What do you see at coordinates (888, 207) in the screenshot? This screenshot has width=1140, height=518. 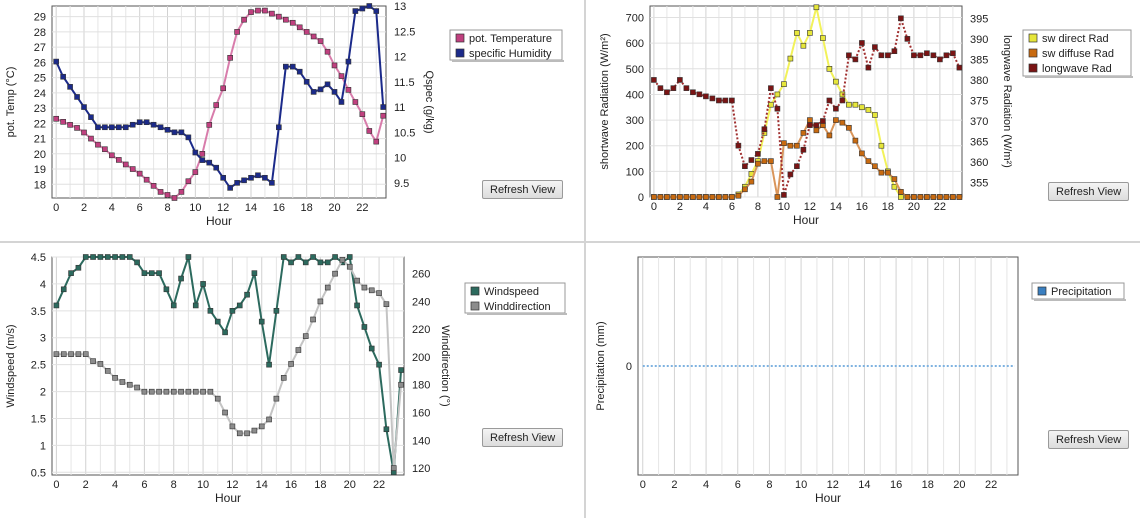 I see `x-tick-label: 18` at bounding box center [888, 207].